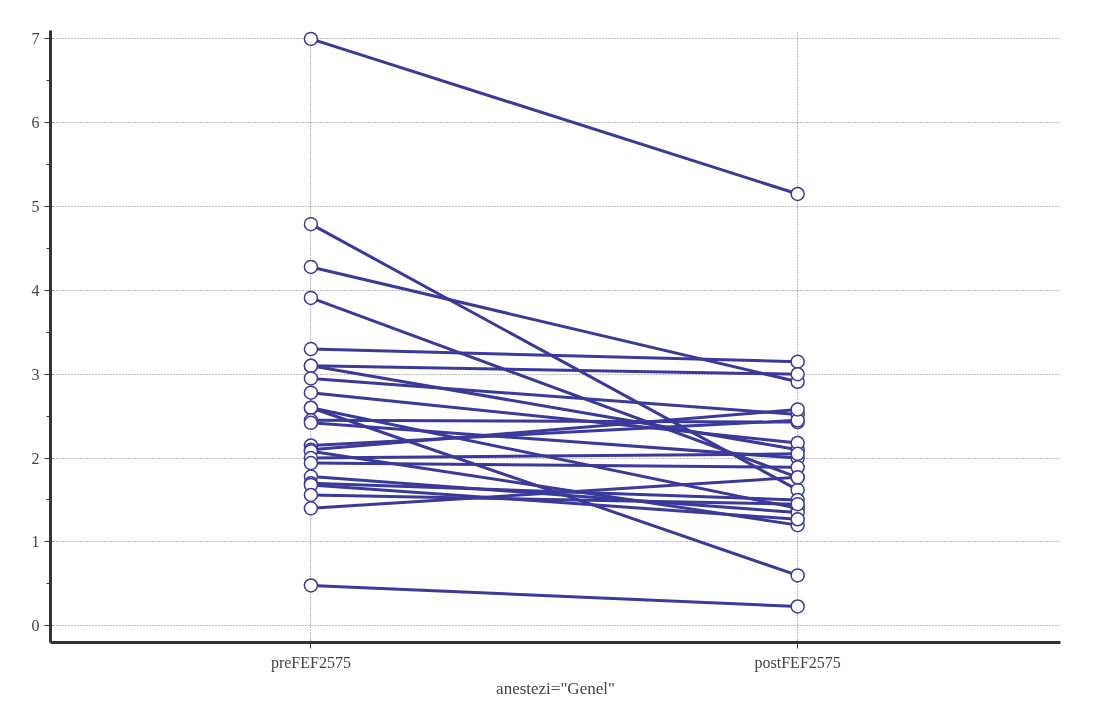 This screenshot has width=1105, height=713. I want to click on x-tick-label: preFEF2575, so click(310, 662).